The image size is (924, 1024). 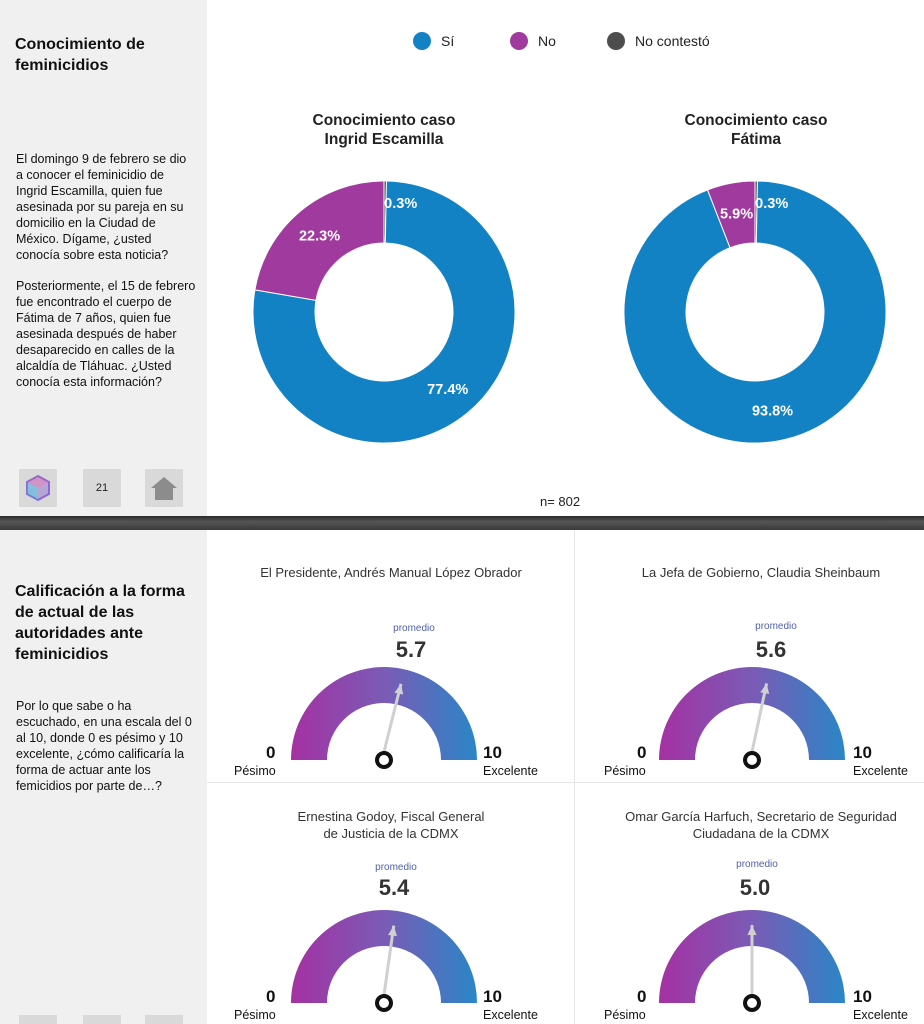 I want to click on legend-dot-si, so click(x=422, y=41).